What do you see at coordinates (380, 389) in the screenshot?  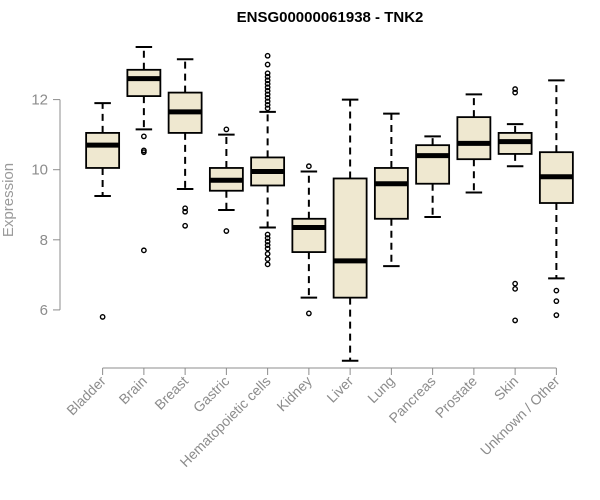 I see `x-tick-label-lung: Lung` at bounding box center [380, 389].